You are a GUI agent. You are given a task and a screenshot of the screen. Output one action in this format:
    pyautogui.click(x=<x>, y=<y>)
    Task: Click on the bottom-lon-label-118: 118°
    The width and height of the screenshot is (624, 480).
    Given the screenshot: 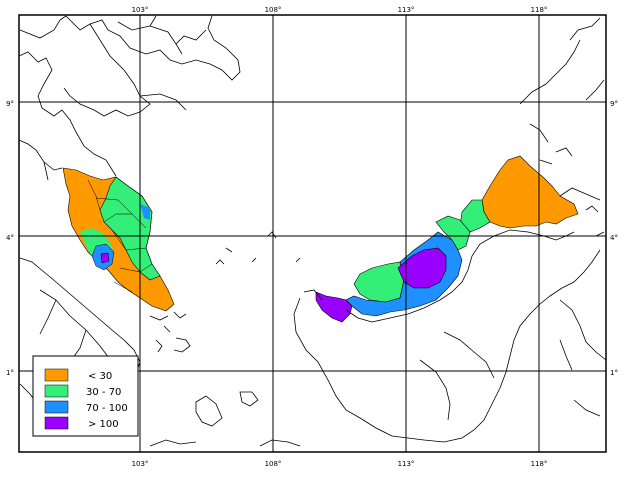 What is the action you would take?
    pyautogui.click(x=539, y=464)
    